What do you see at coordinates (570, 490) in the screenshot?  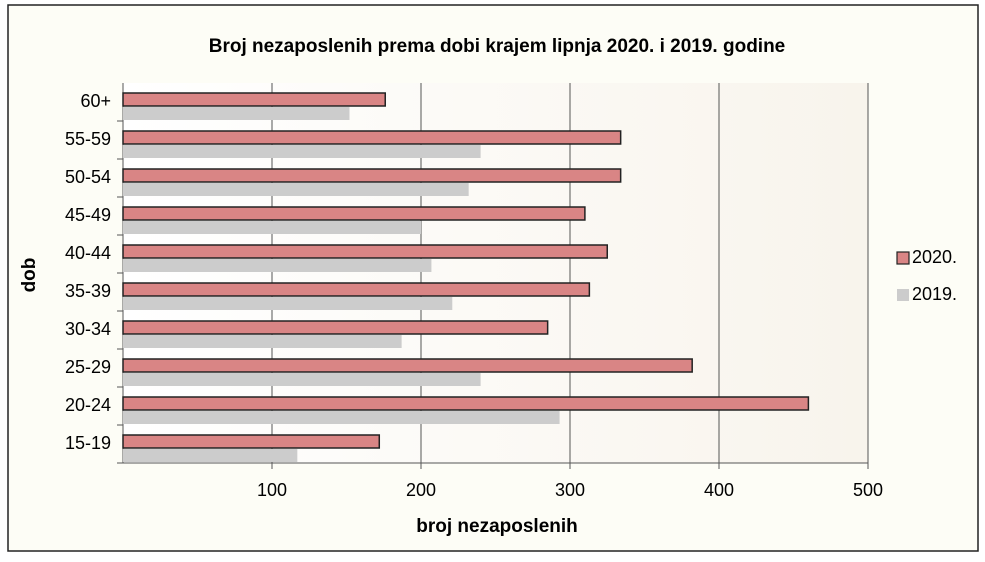 I see `x-tick-label: 300` at bounding box center [570, 490].